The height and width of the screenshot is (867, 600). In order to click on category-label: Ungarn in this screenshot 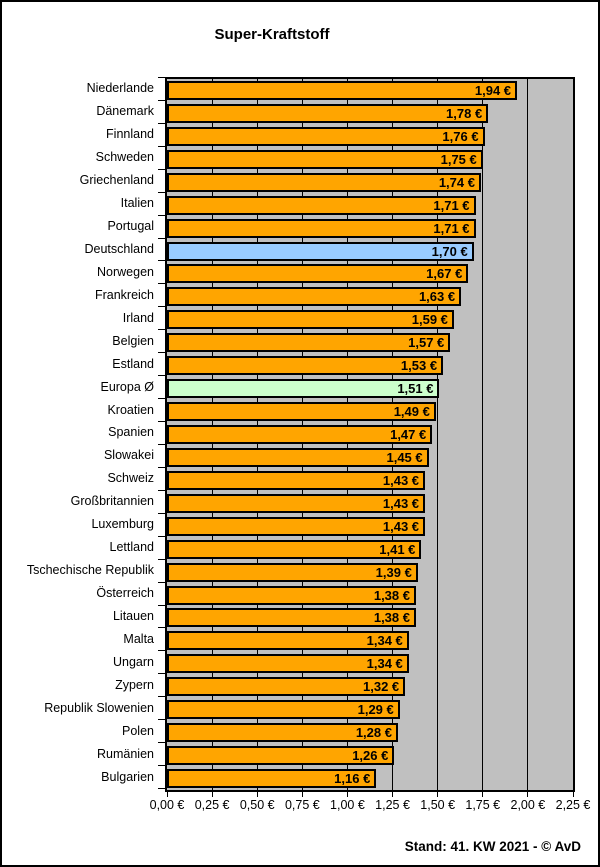, I will do `click(133, 661)`.